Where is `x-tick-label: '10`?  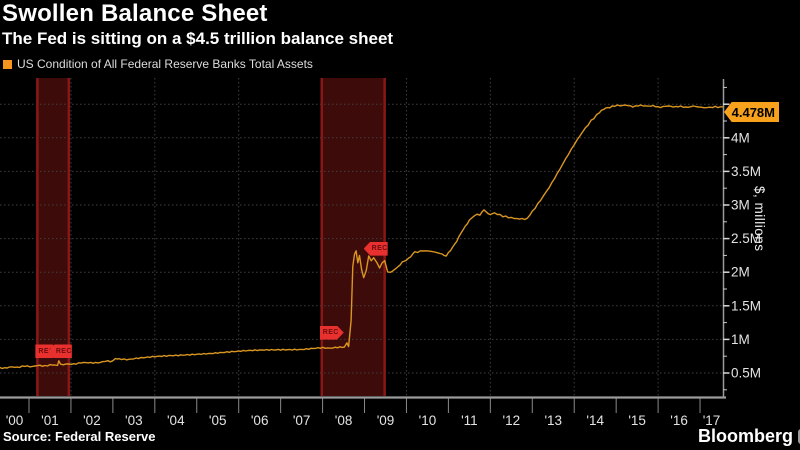
x-tick-label: '10 is located at coordinates (428, 420).